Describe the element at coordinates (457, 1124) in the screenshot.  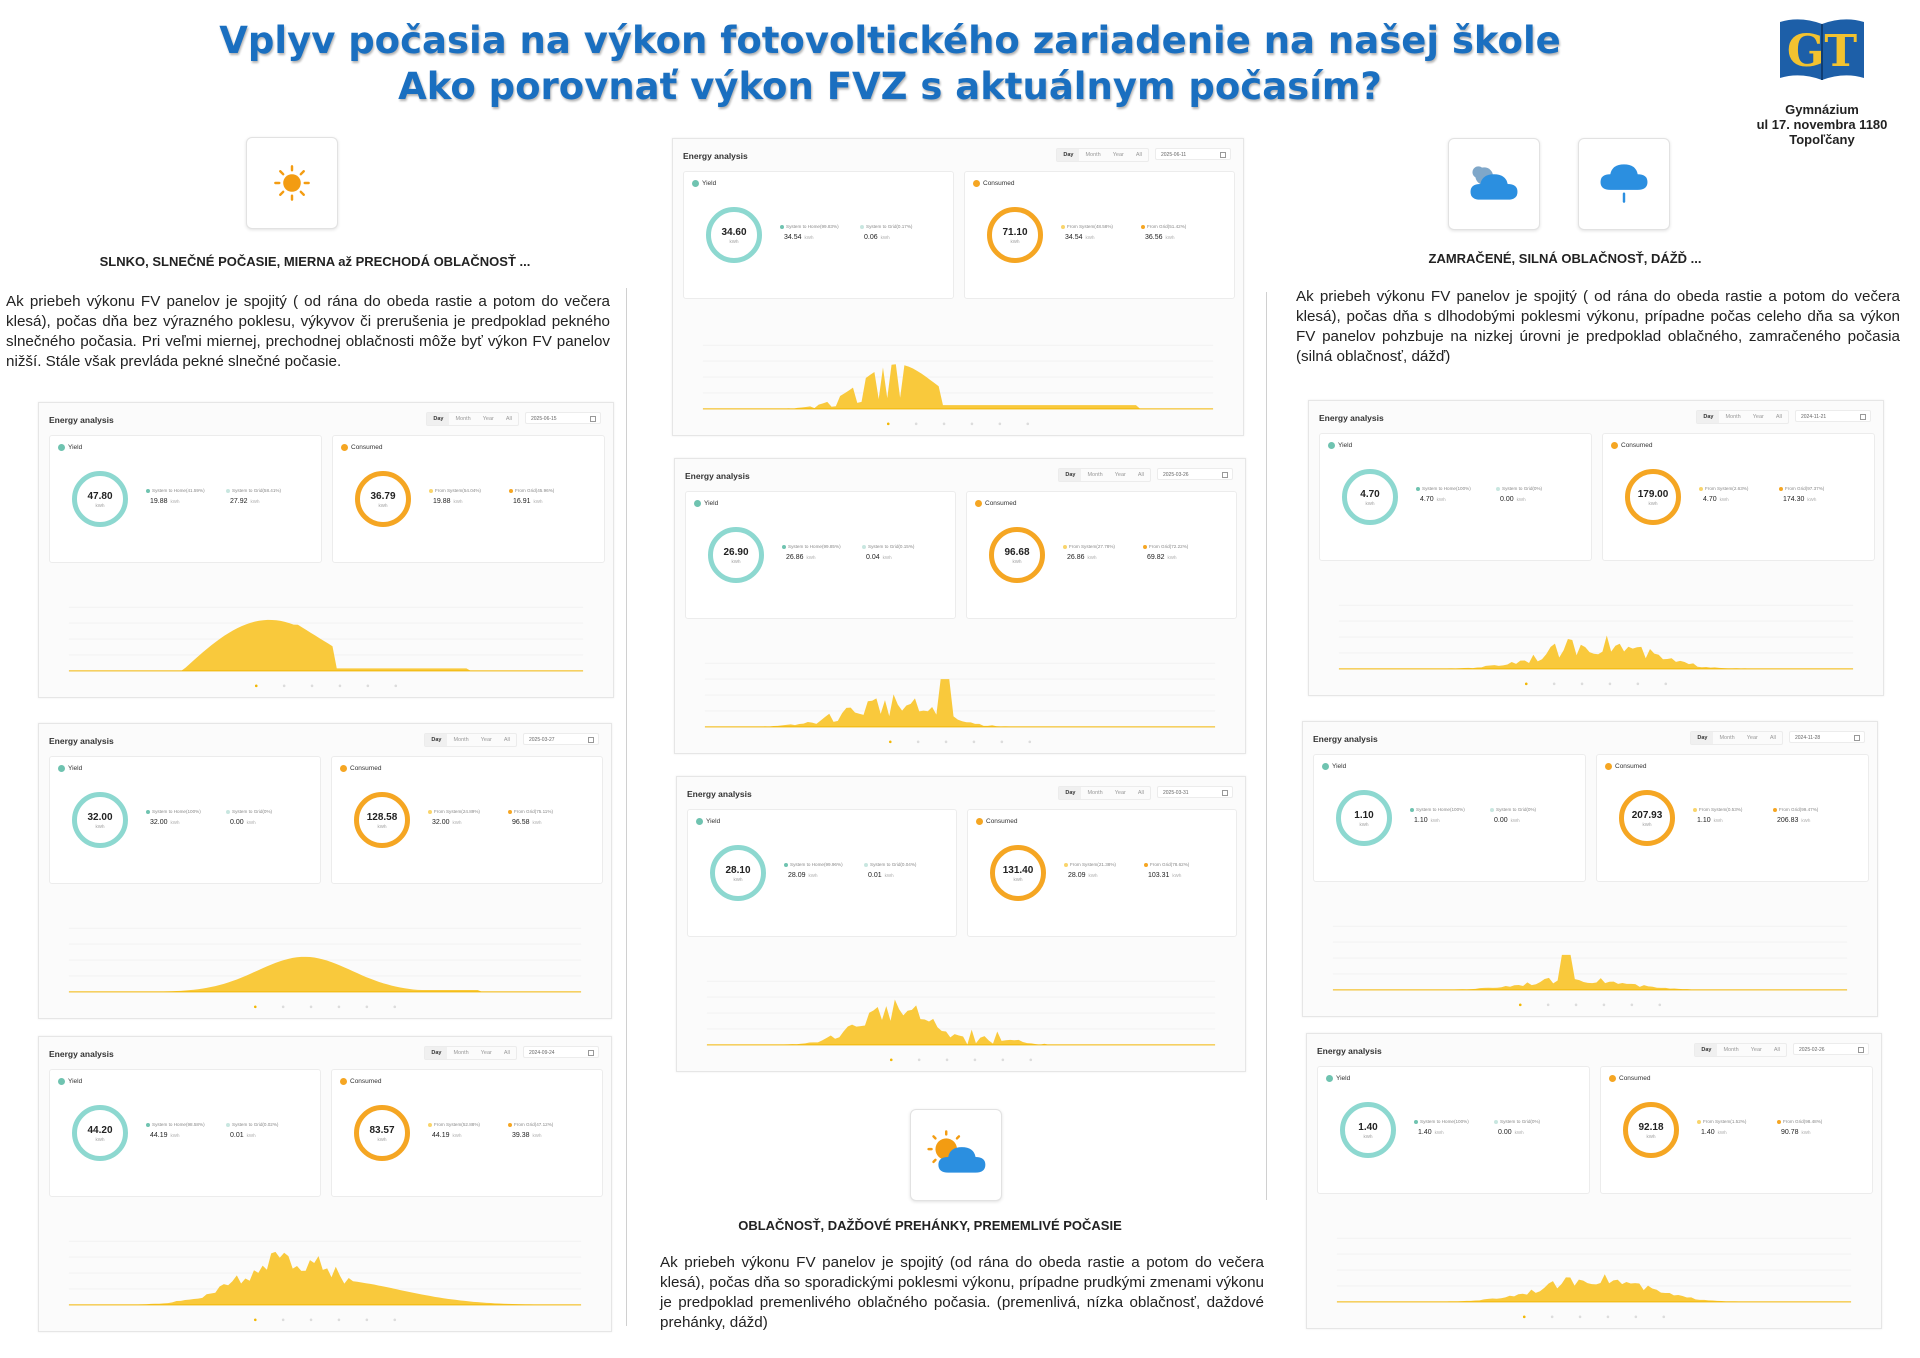
I see `from-system-text: From System(52.88%)` at that location.